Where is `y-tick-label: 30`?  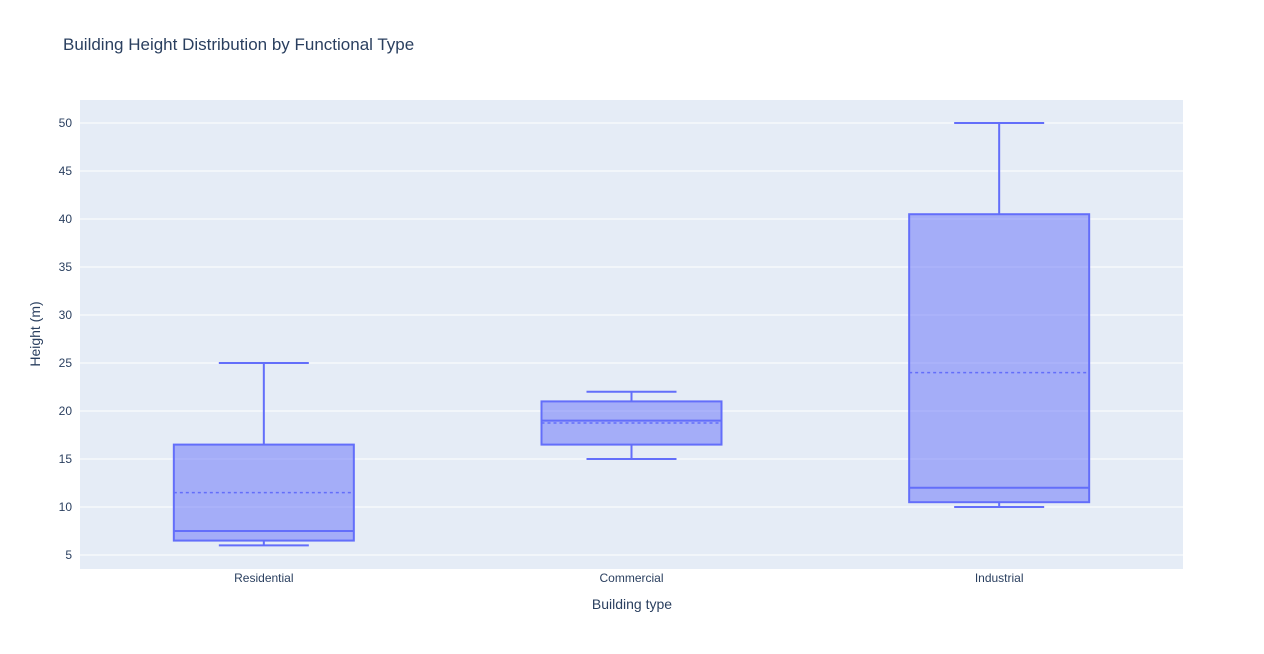
y-tick-label: 30 is located at coordinates (66, 315).